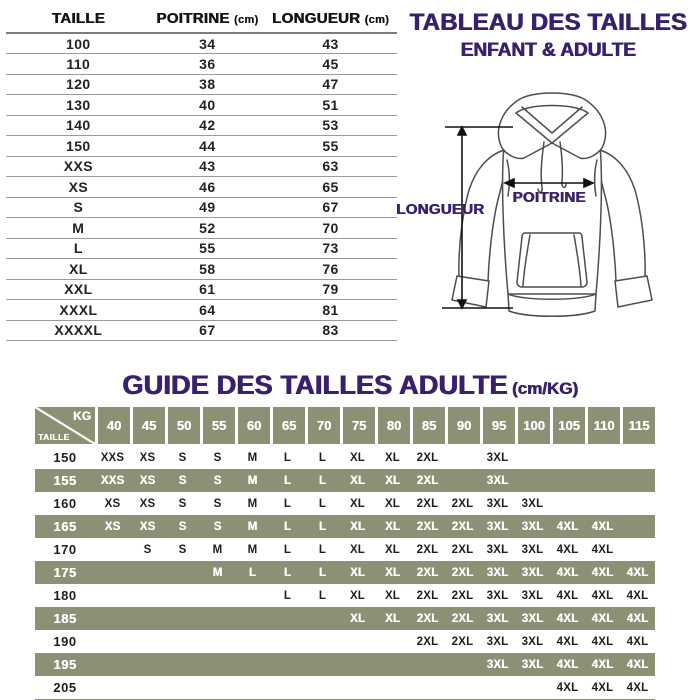 The image size is (700, 700). I want to click on size-cell: 67, so click(330, 207).